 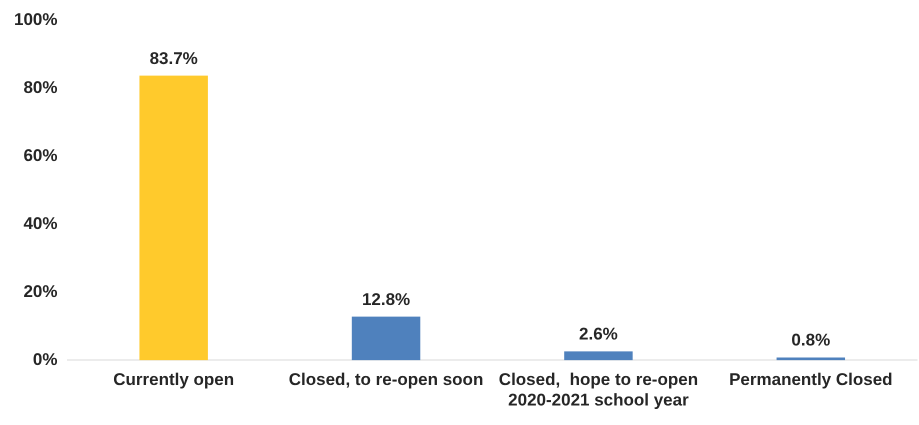 What do you see at coordinates (386, 299) in the screenshot?
I see `data-label: 12.8%` at bounding box center [386, 299].